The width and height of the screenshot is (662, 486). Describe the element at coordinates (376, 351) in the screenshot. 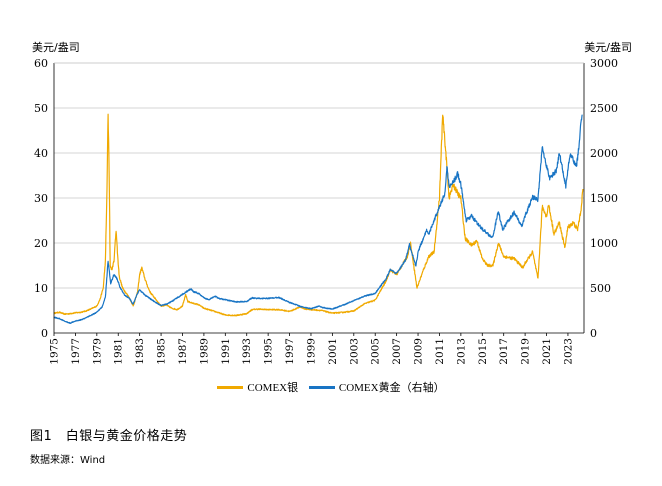

I see `x-tick-label-2005: 2005` at that location.